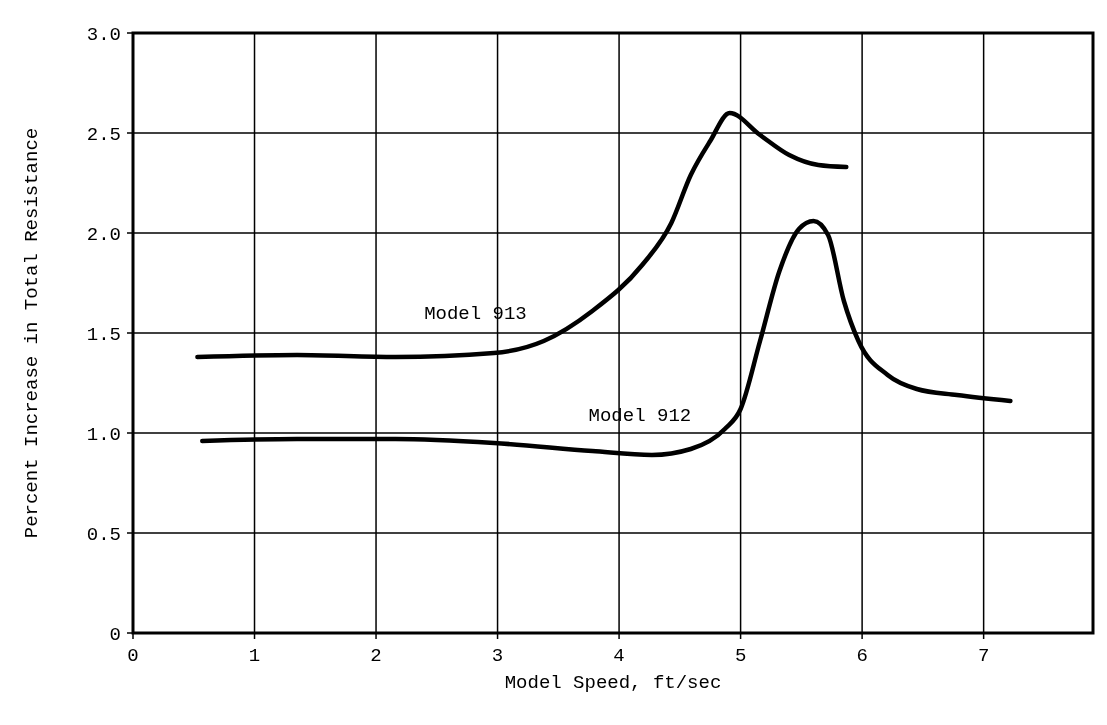 Image resolution: width=1107 pixels, height=725 pixels. I want to click on x-tick-label: 0, so click(133, 656).